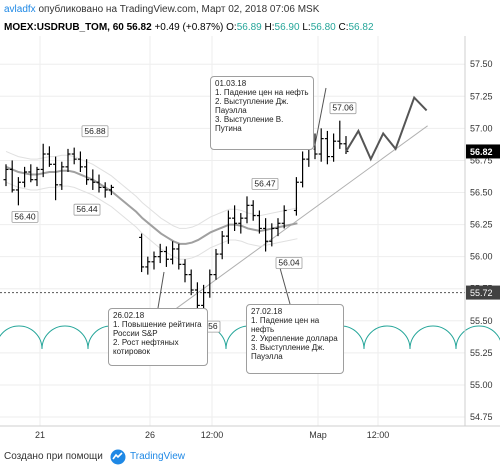 The height and width of the screenshot is (468, 500). I want to click on price-scale-label: 55.00, so click(481, 385).